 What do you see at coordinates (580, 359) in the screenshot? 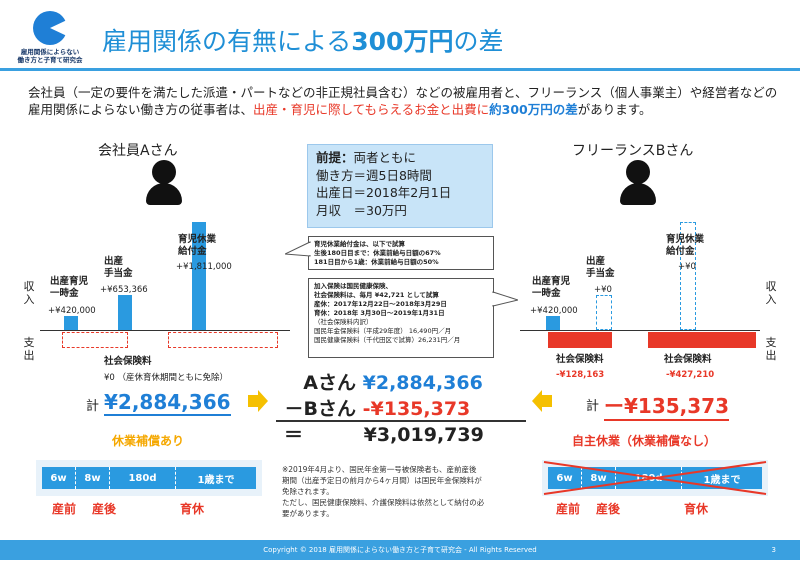
I see `right-insurance-label-1: 社会保険料` at bounding box center [580, 359].